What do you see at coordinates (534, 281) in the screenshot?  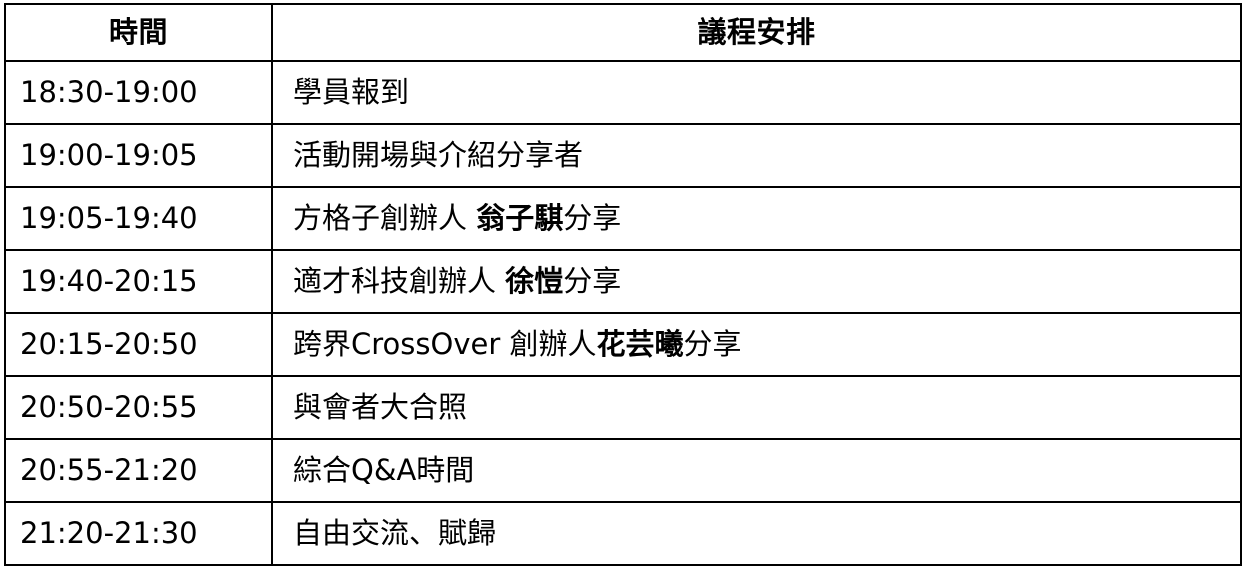 I see `agenda-speaker-name: 徐愷` at bounding box center [534, 281].